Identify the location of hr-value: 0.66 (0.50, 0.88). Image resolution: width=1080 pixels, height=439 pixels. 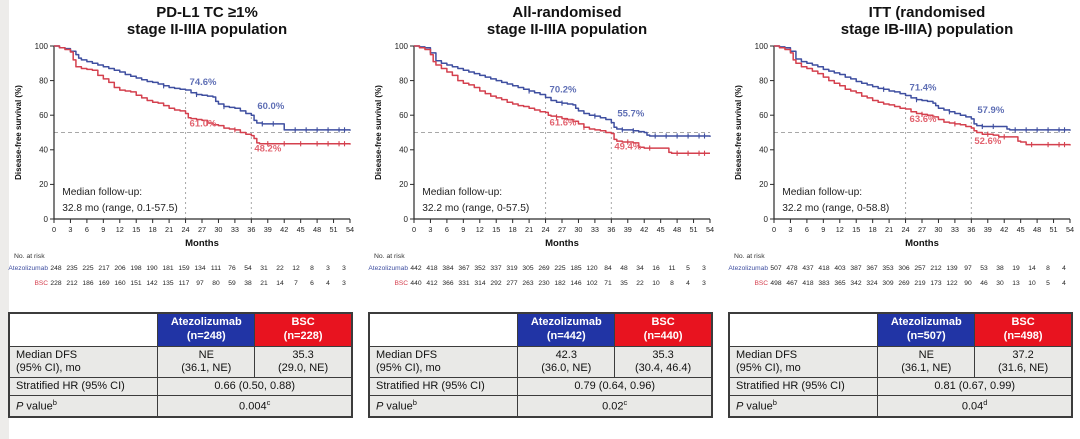
(255, 386).